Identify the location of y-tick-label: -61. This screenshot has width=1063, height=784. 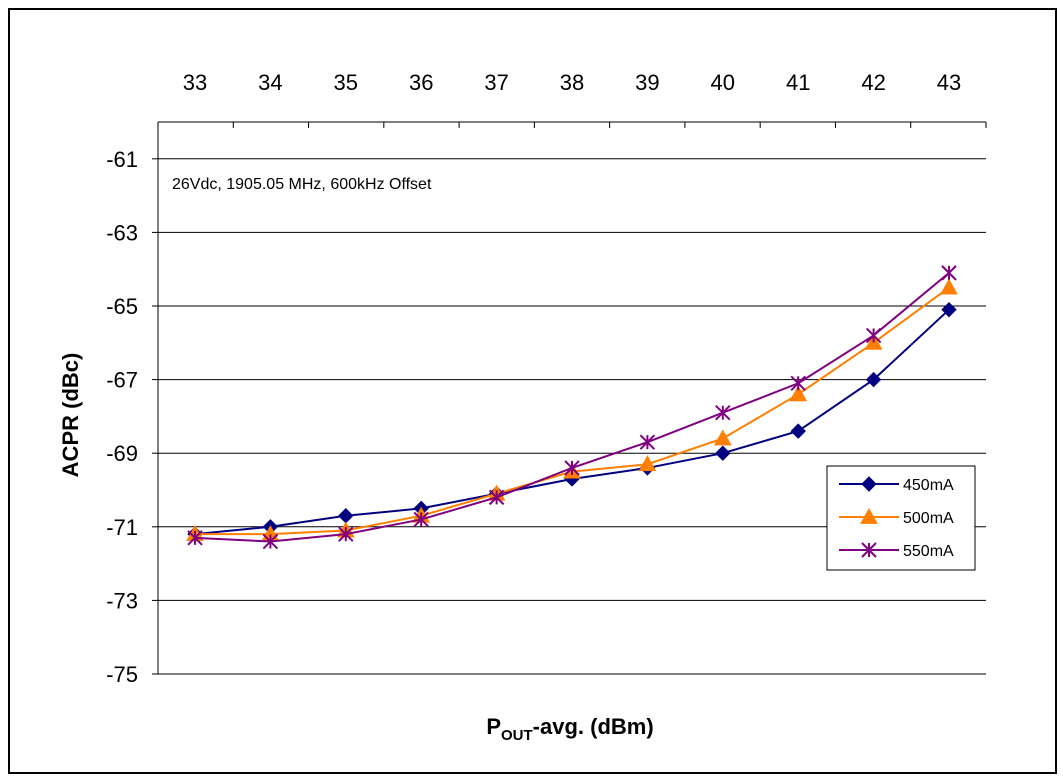
(122, 159).